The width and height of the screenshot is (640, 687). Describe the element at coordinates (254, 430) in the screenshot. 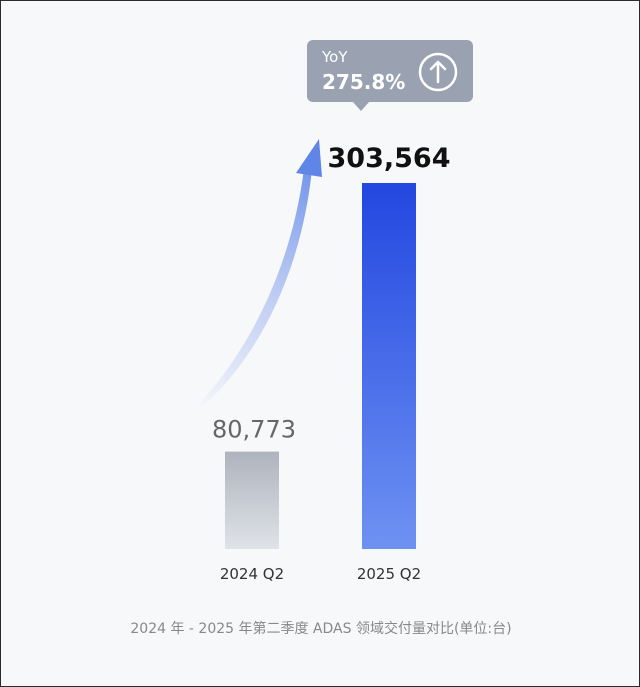

I see `value-label-2024-q2: 80,773` at that location.